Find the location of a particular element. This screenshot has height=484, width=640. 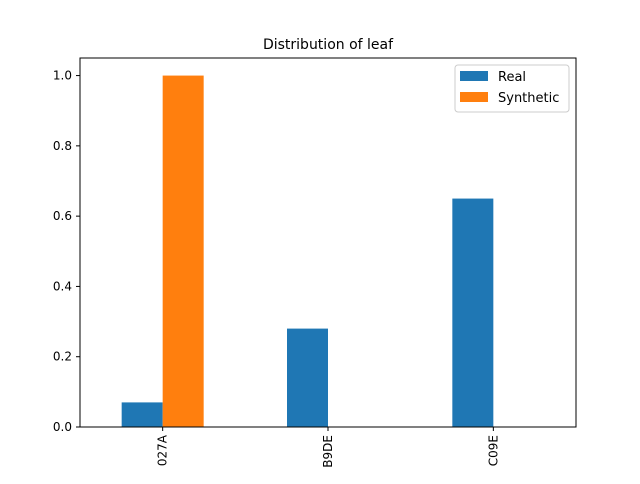

x-tick-label: C09E is located at coordinates (493, 450).